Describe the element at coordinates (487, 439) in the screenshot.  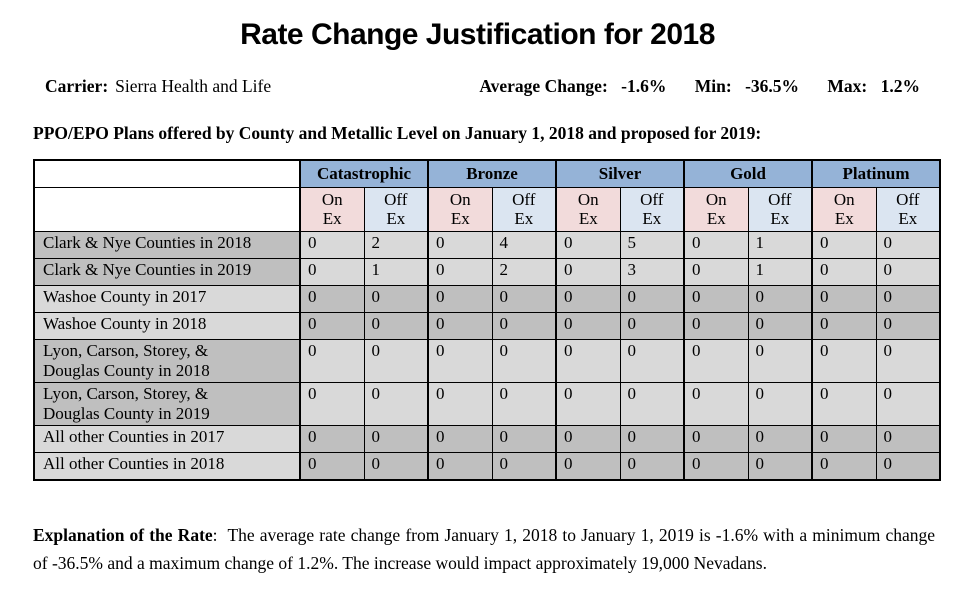
I see `table-row: All other Counties in 2017 0 0 0 0 0 0 0 0 0 0` at that location.